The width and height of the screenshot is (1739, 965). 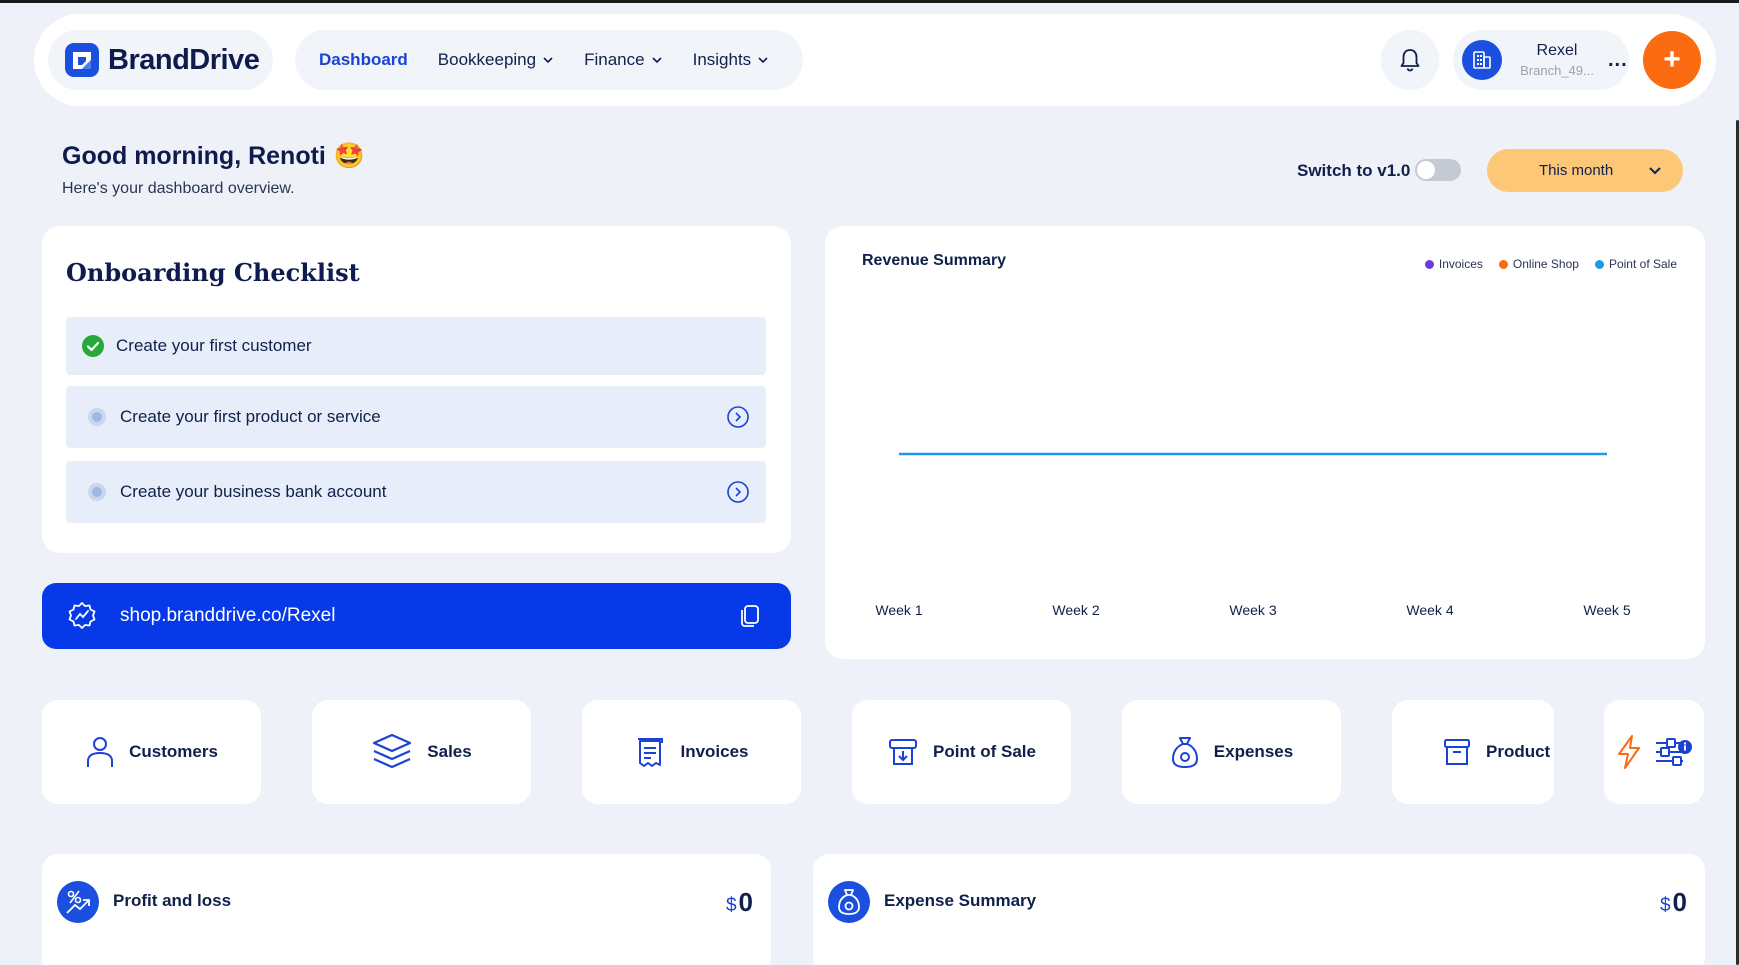 I want to click on brand-name: BrandDrive, so click(x=184, y=59).